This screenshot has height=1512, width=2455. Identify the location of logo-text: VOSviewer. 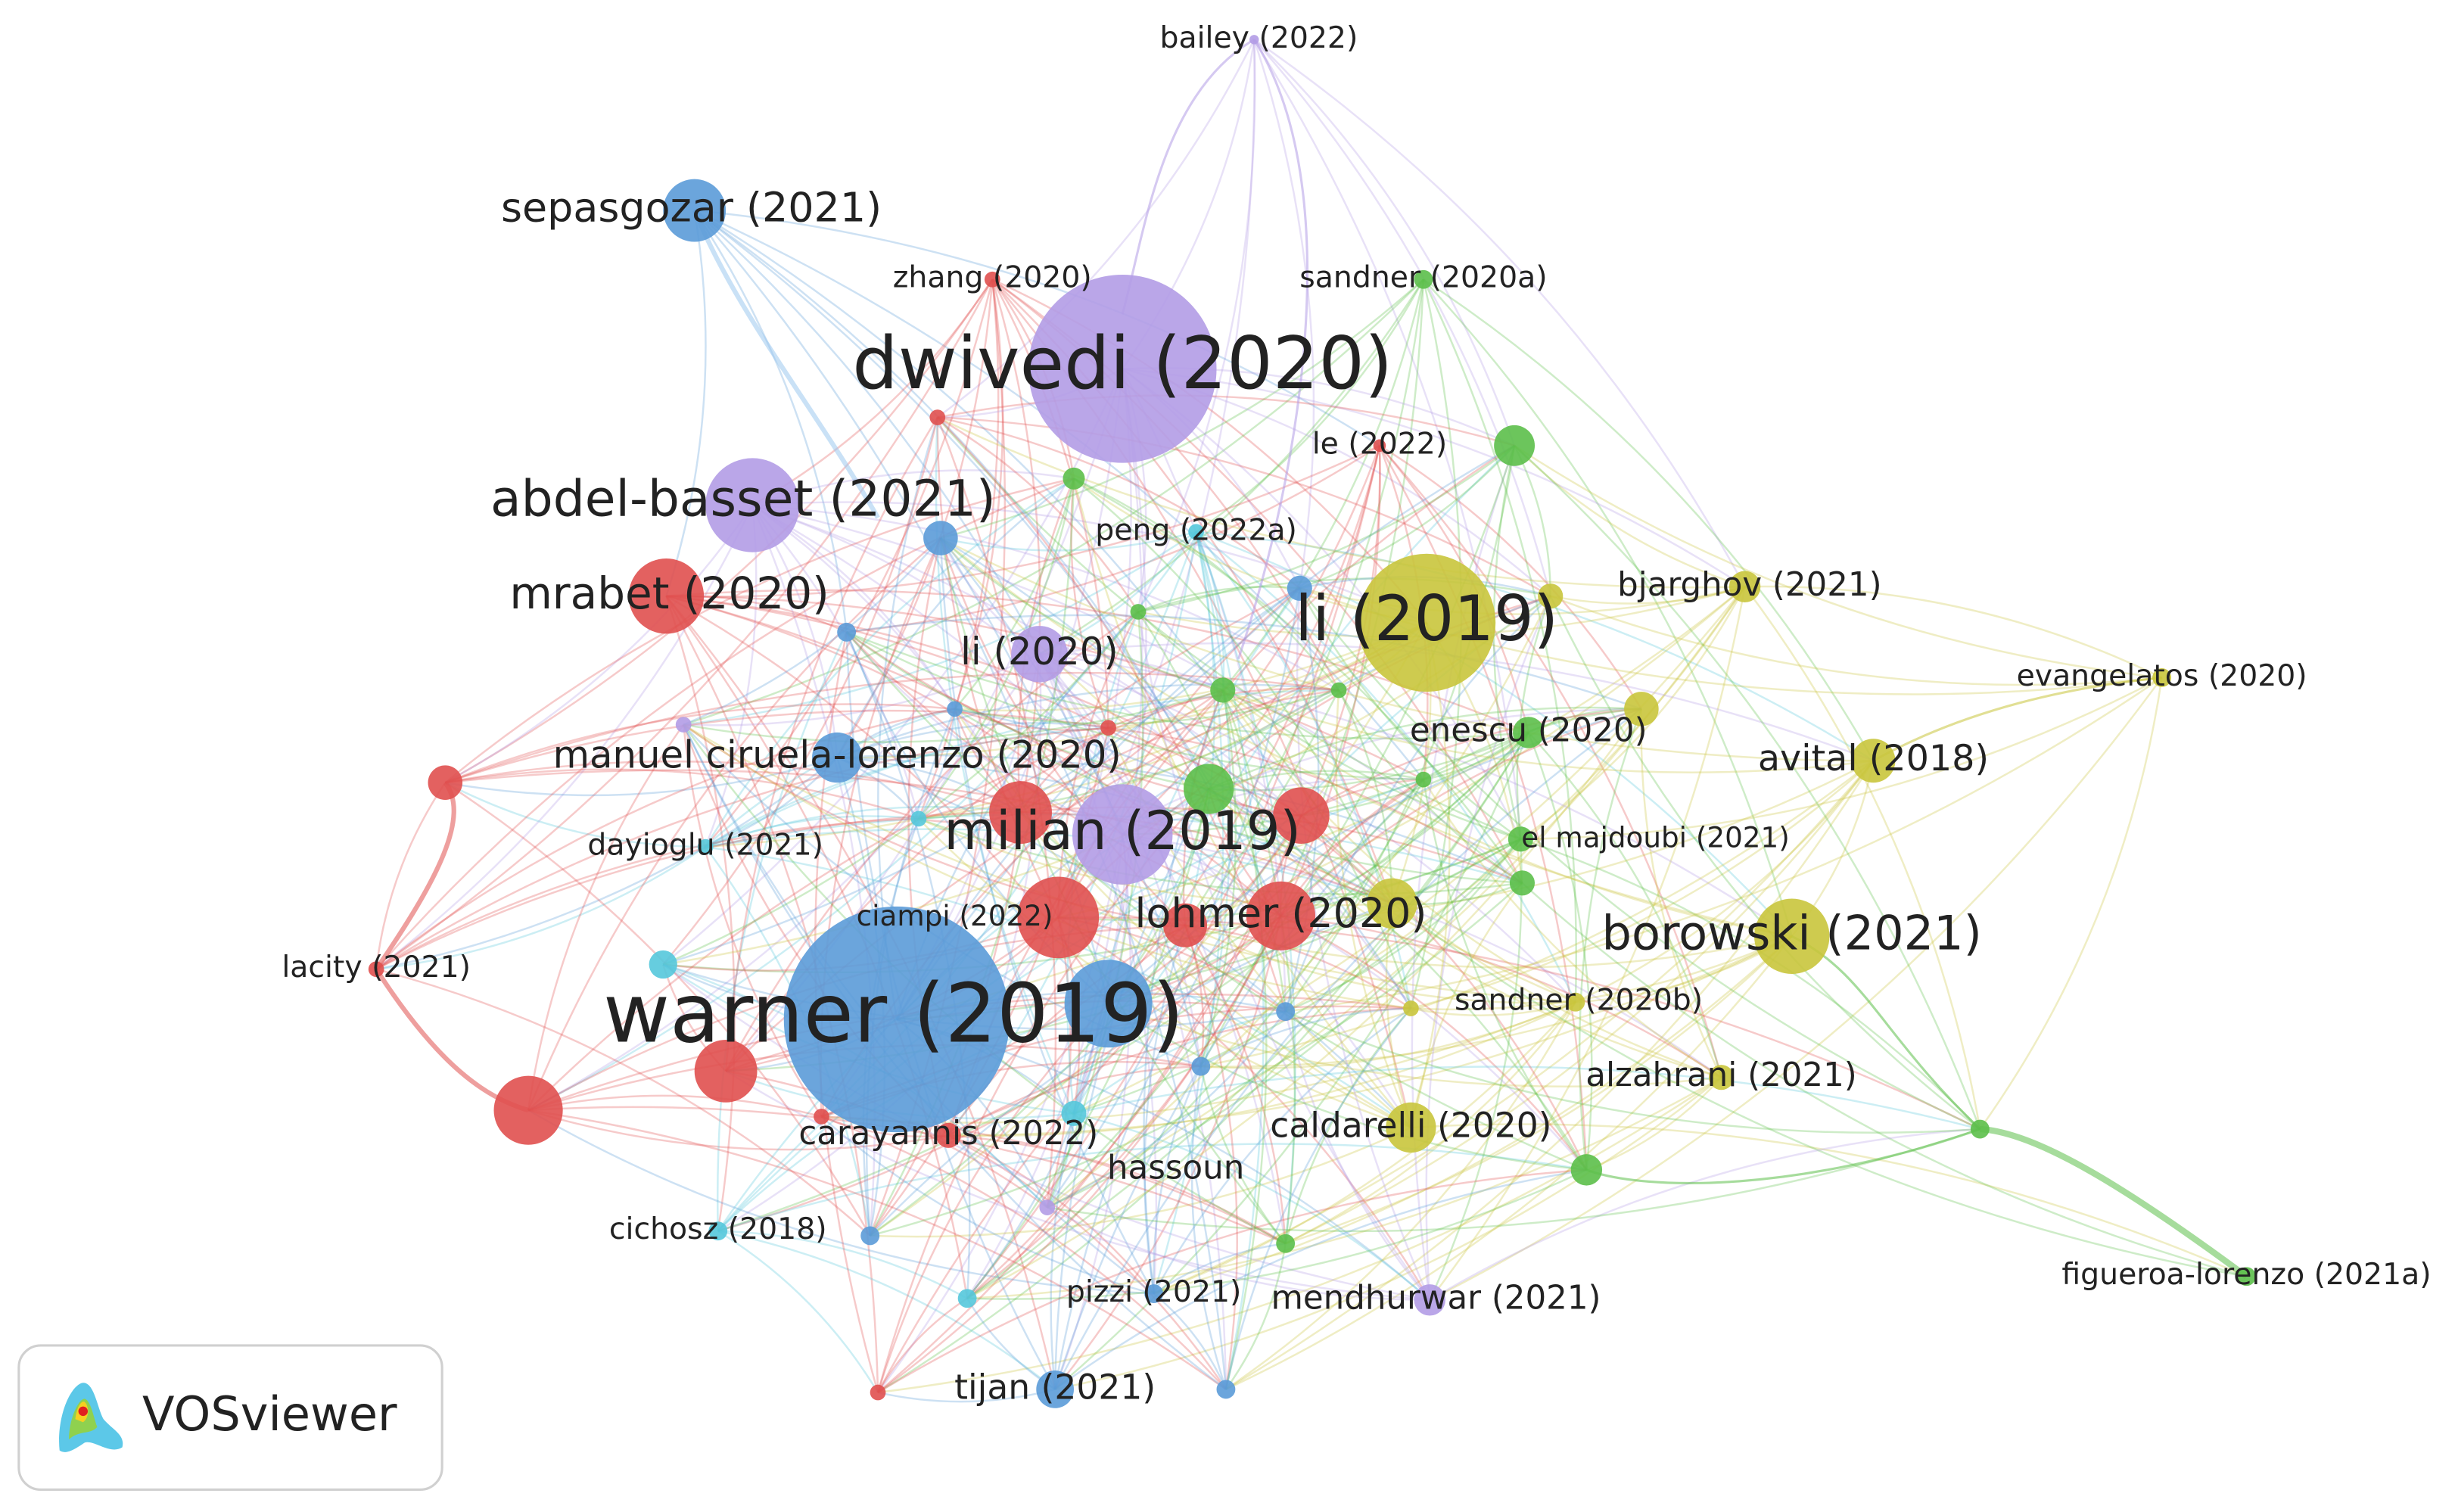
(269, 1414).